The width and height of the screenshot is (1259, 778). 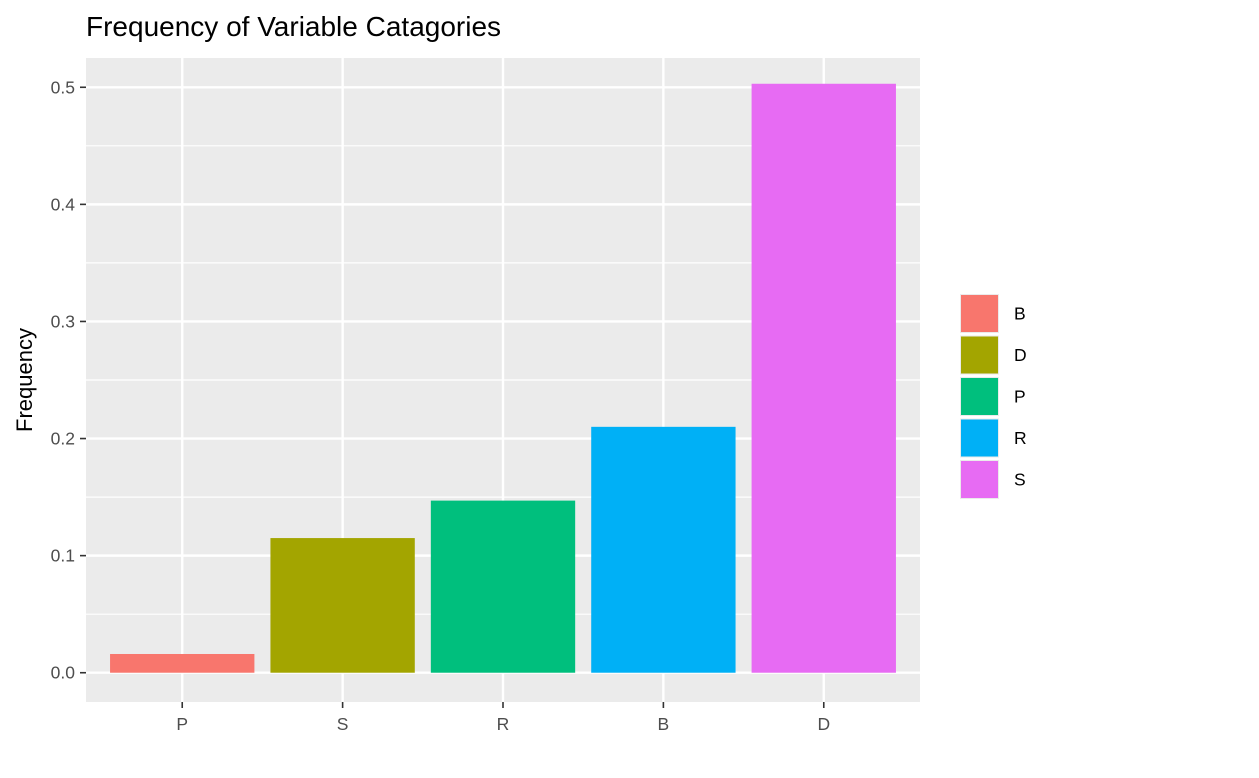 I want to click on legend-label: R, so click(x=1020, y=438).